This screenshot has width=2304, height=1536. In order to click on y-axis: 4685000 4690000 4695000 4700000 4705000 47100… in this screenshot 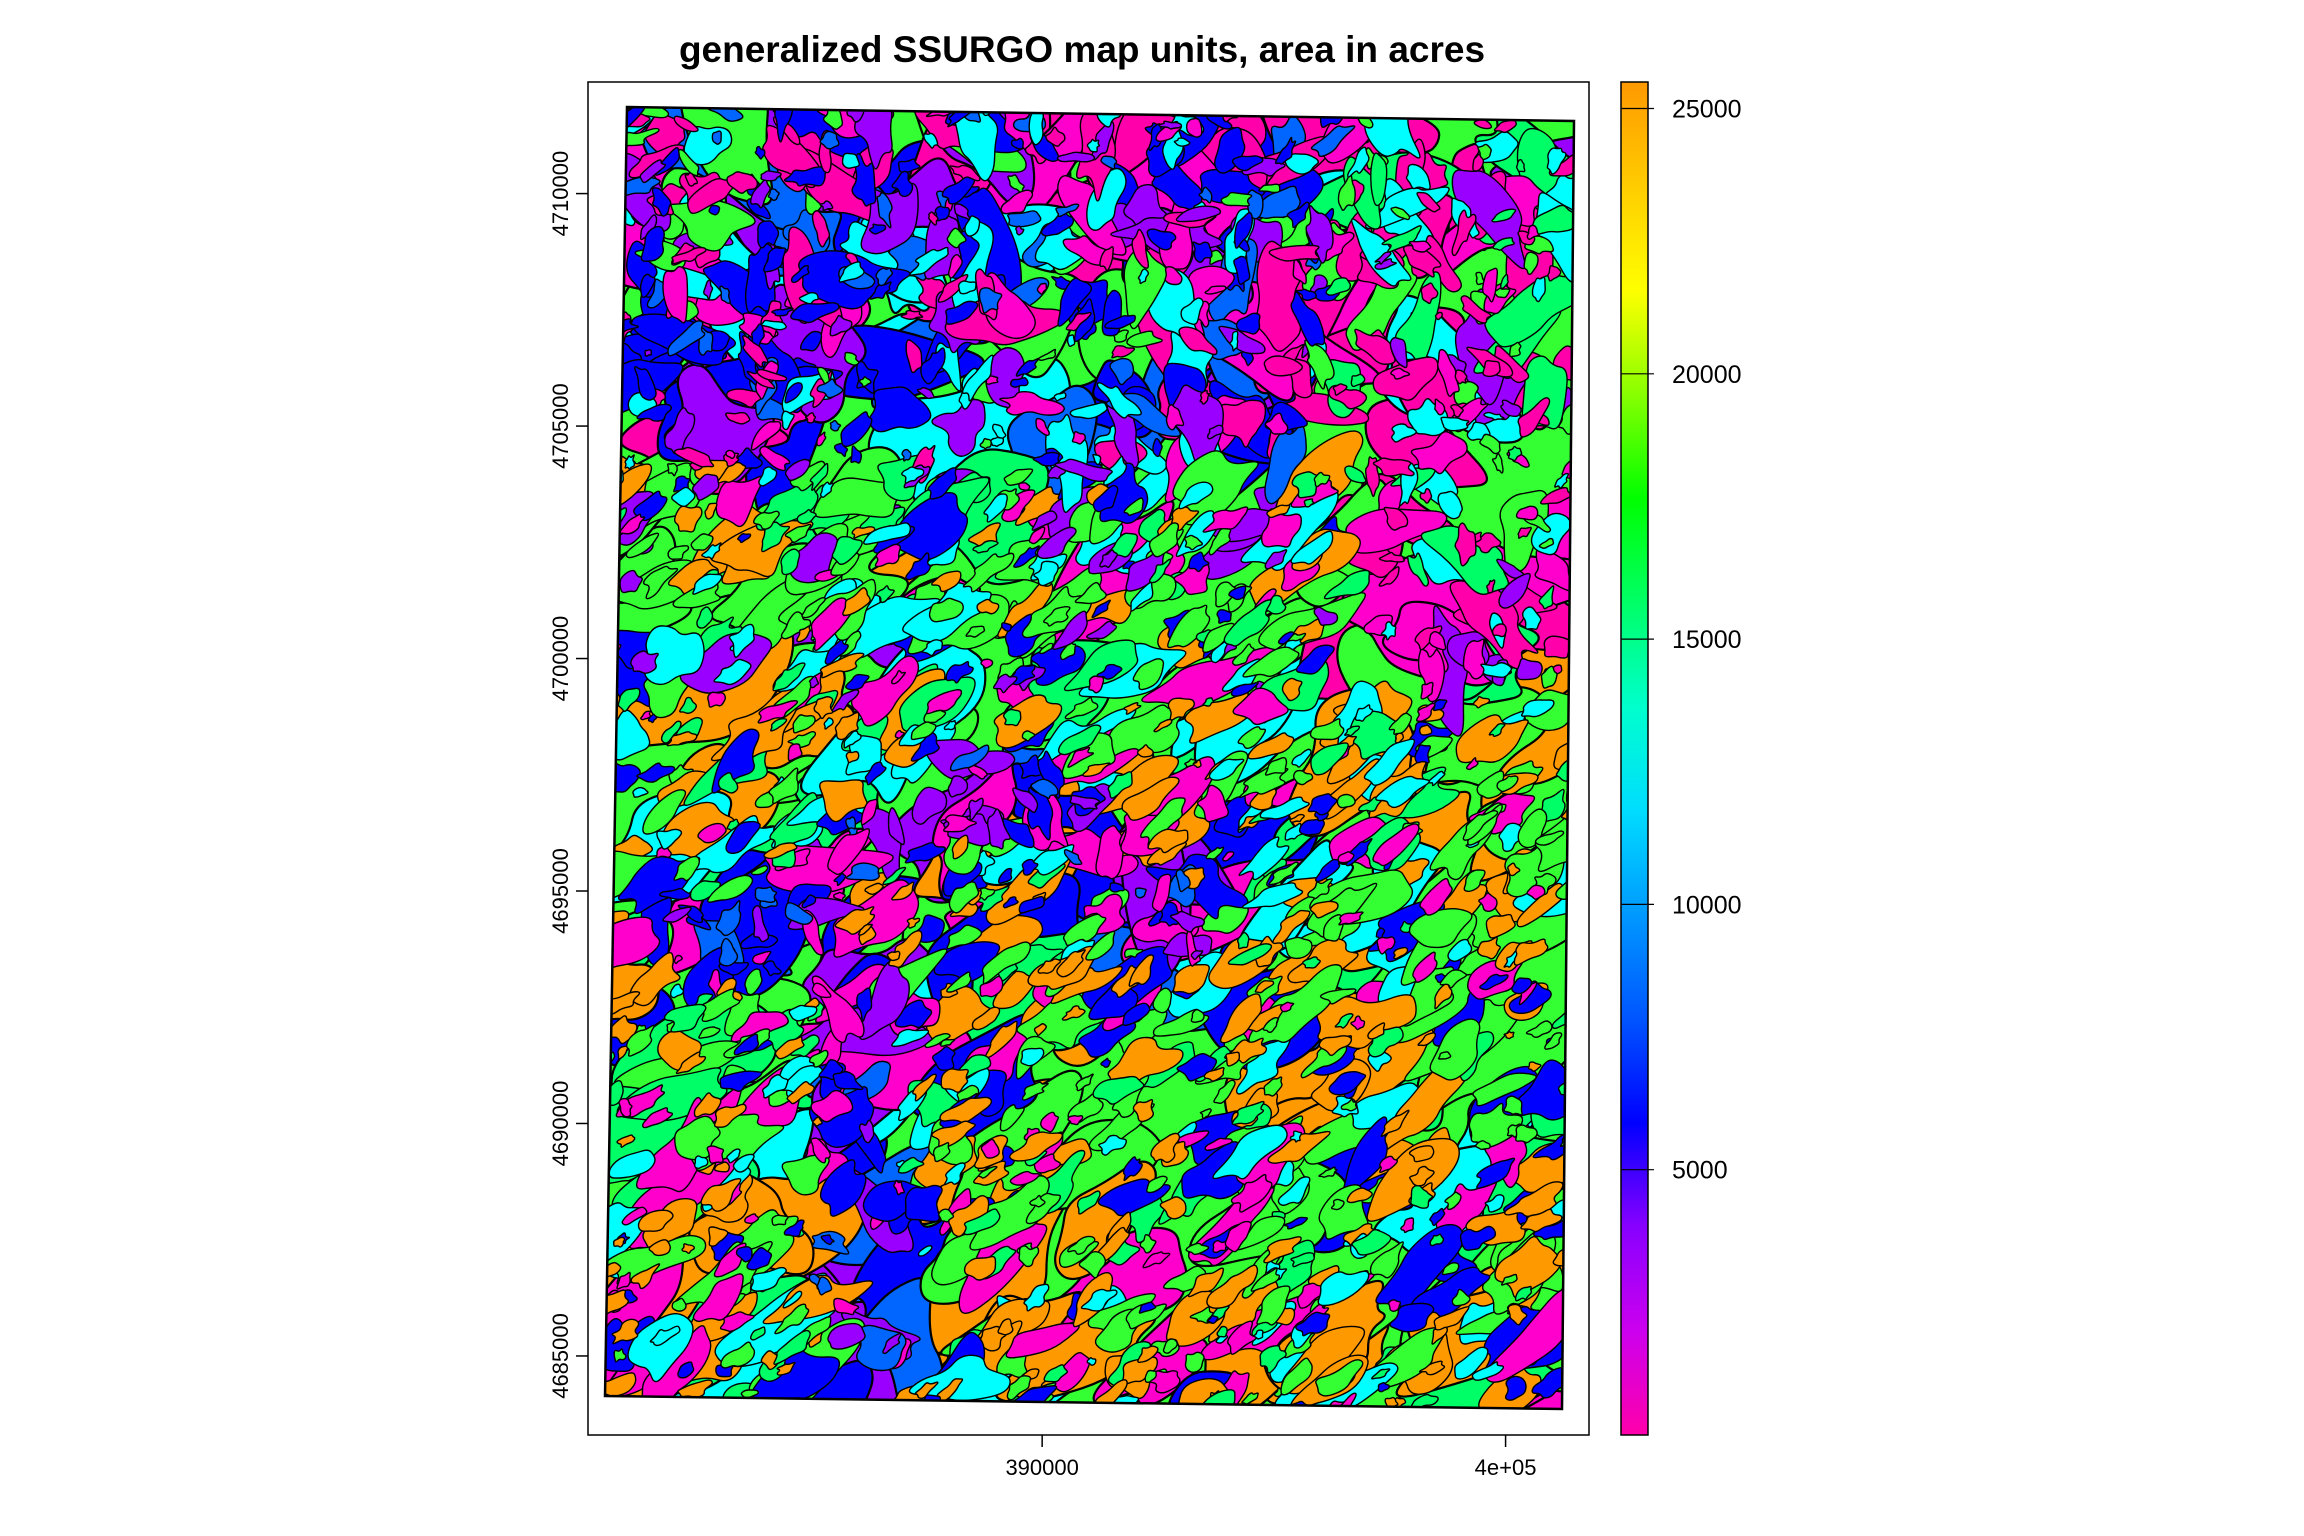, I will do `click(568, 775)`.